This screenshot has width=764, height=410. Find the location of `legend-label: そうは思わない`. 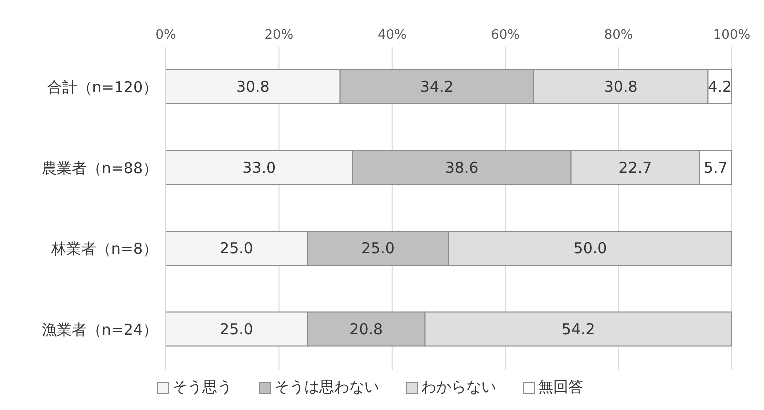

legend-label: そうは思わない is located at coordinates (327, 387).